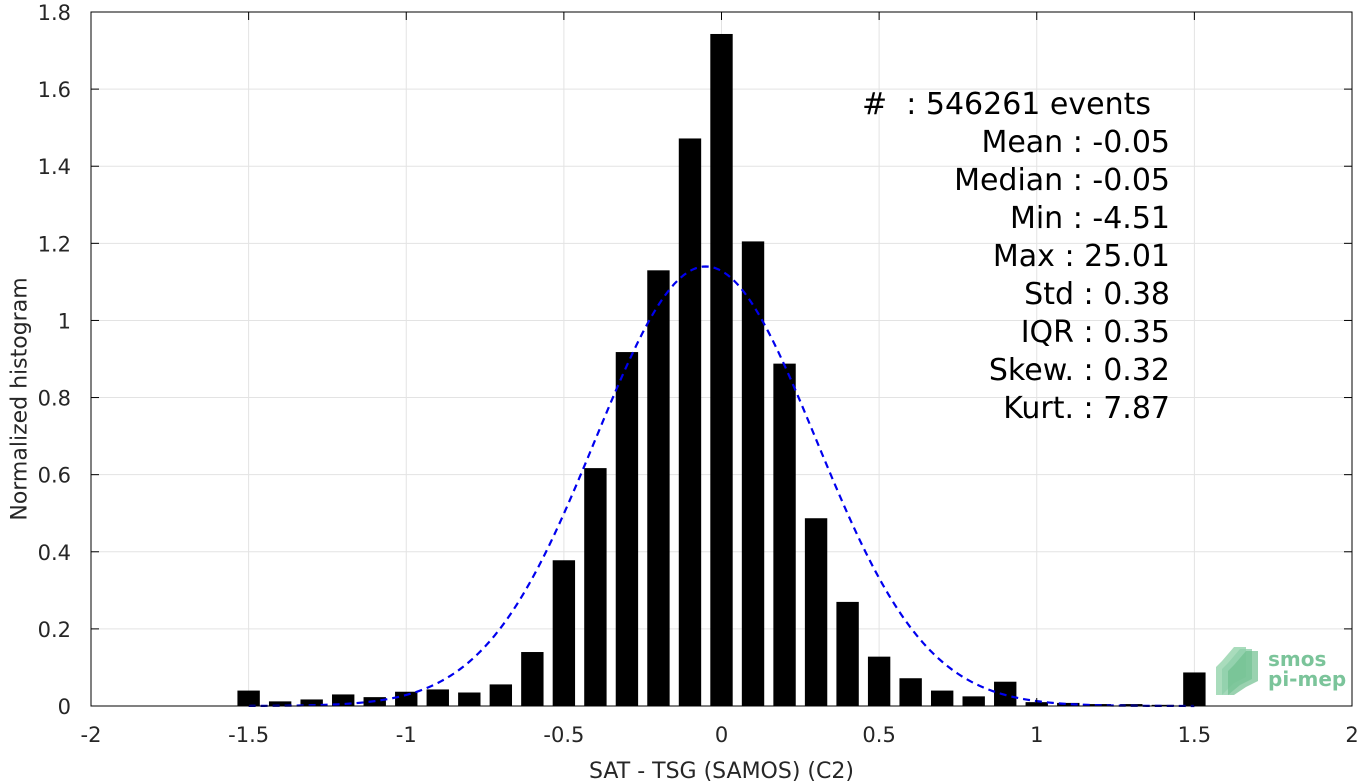  What do you see at coordinates (54, 244) in the screenshot?
I see `y-tick-label: 1.2` at bounding box center [54, 244].